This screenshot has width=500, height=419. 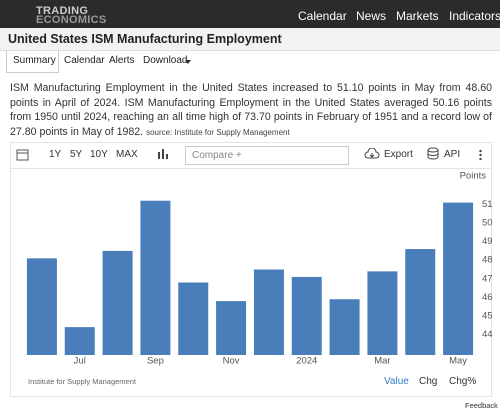 I want to click on feedback-link: Feedback, so click(x=481, y=405).